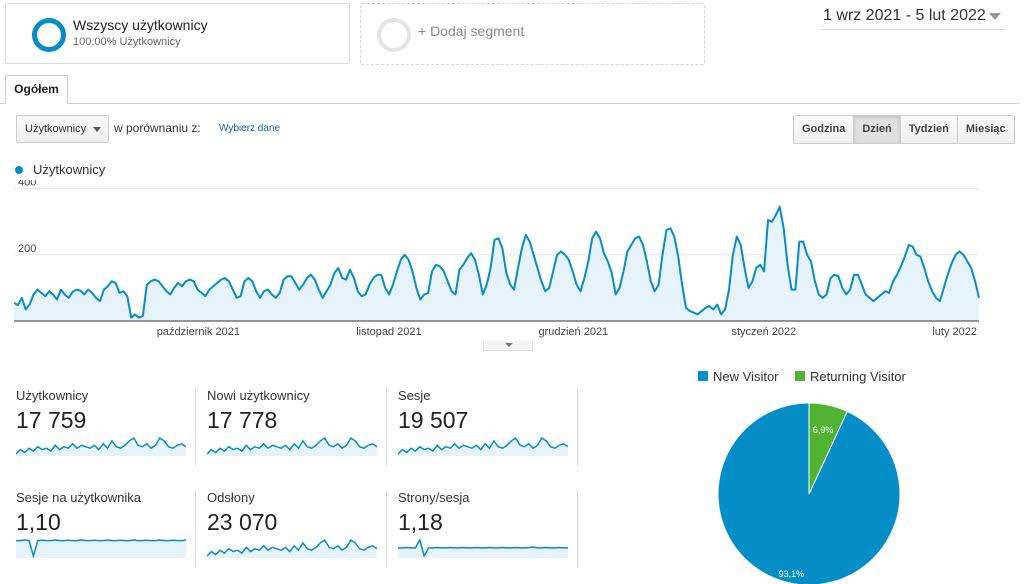 Image resolution: width=1030 pixels, height=584 pixels. Describe the element at coordinates (414, 395) in the screenshot. I see `scorecard-label: Sesje` at that location.